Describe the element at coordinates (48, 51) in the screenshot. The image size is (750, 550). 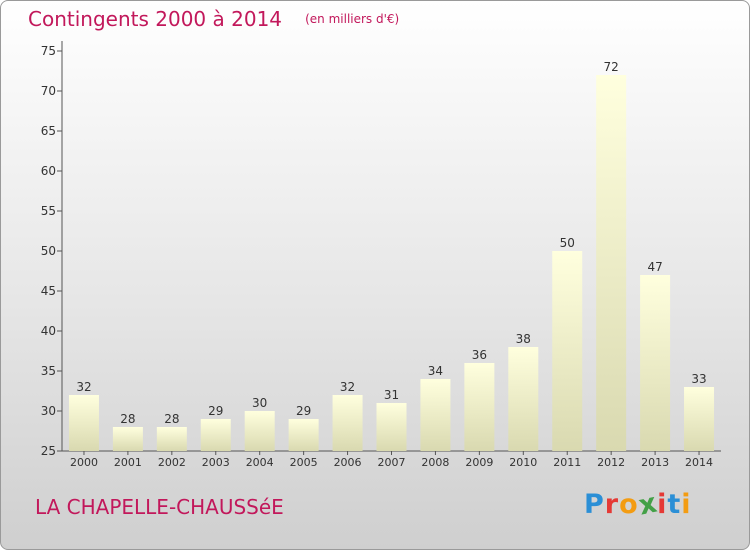
I see `y-tick-label: 75` at that location.